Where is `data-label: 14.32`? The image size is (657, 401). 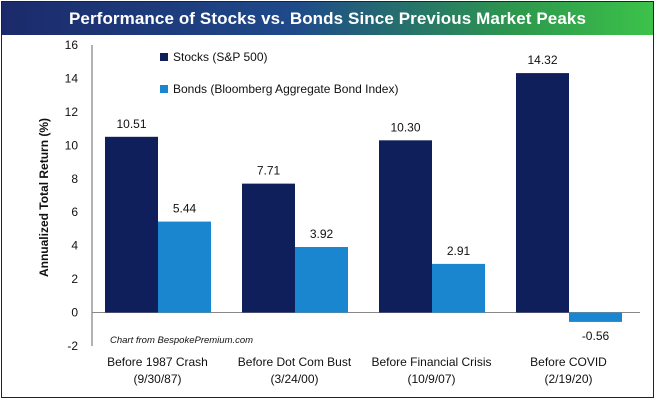 data-label: 14.32 is located at coordinates (542, 60).